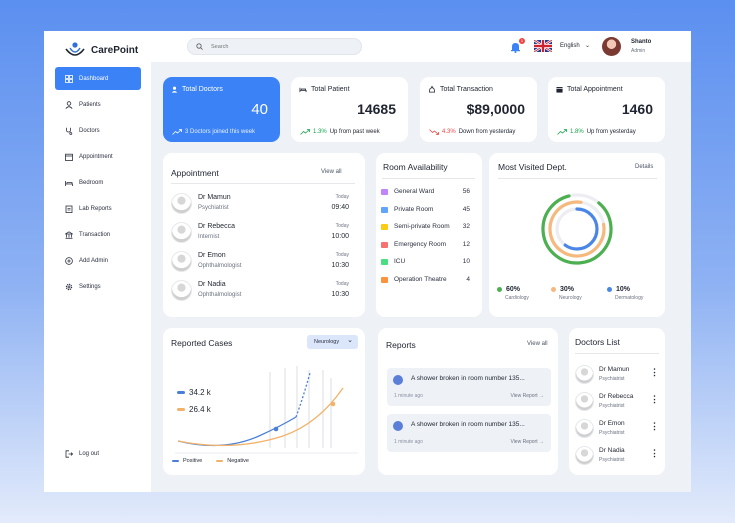  I want to click on doctor-list-row: Dr Mamun Psychiatrist ⋮, so click(617, 376).